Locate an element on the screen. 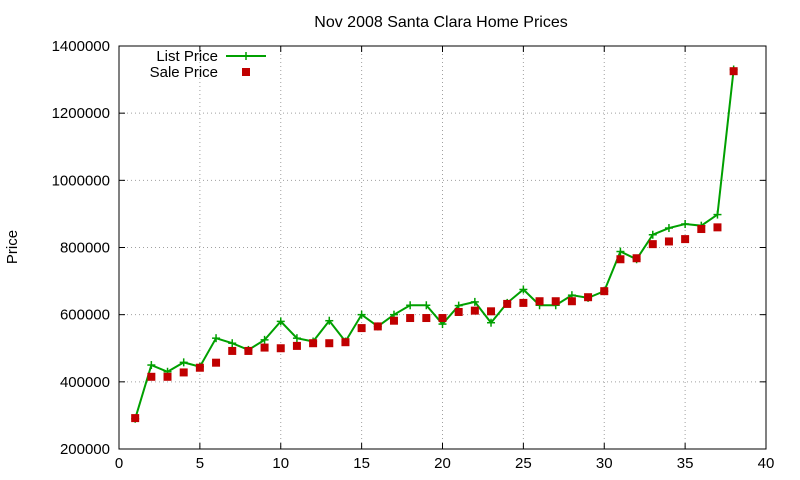 The height and width of the screenshot is (480, 800). x-tick-label: 15 is located at coordinates (361, 463).